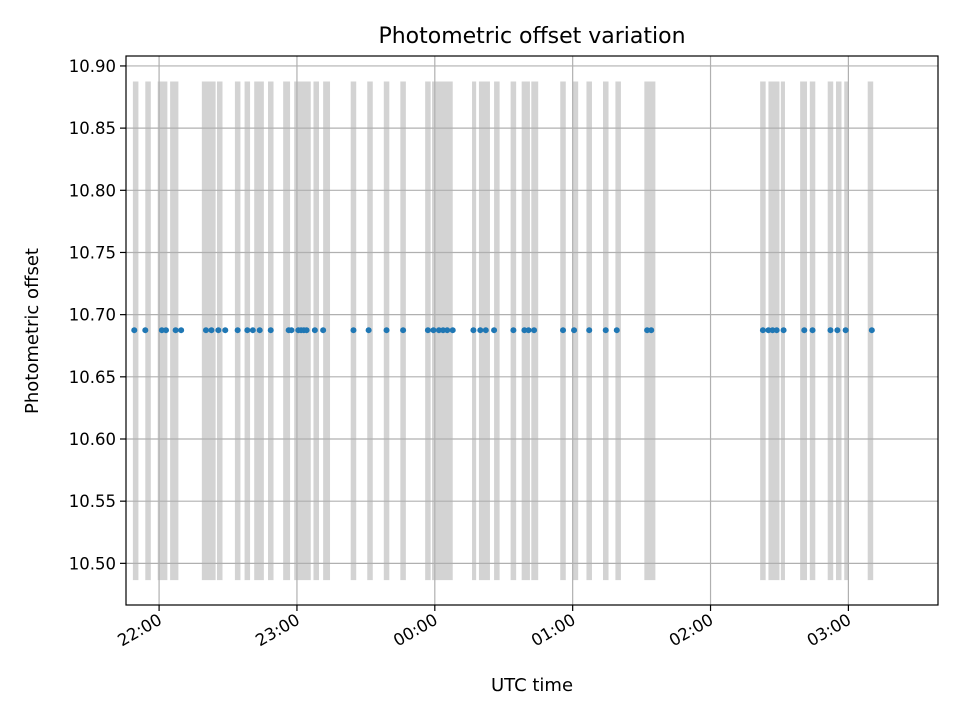 This screenshot has width=960, height=720. Describe the element at coordinates (32, 331) in the screenshot. I see `y-axis-label: Photometric offset` at that location.